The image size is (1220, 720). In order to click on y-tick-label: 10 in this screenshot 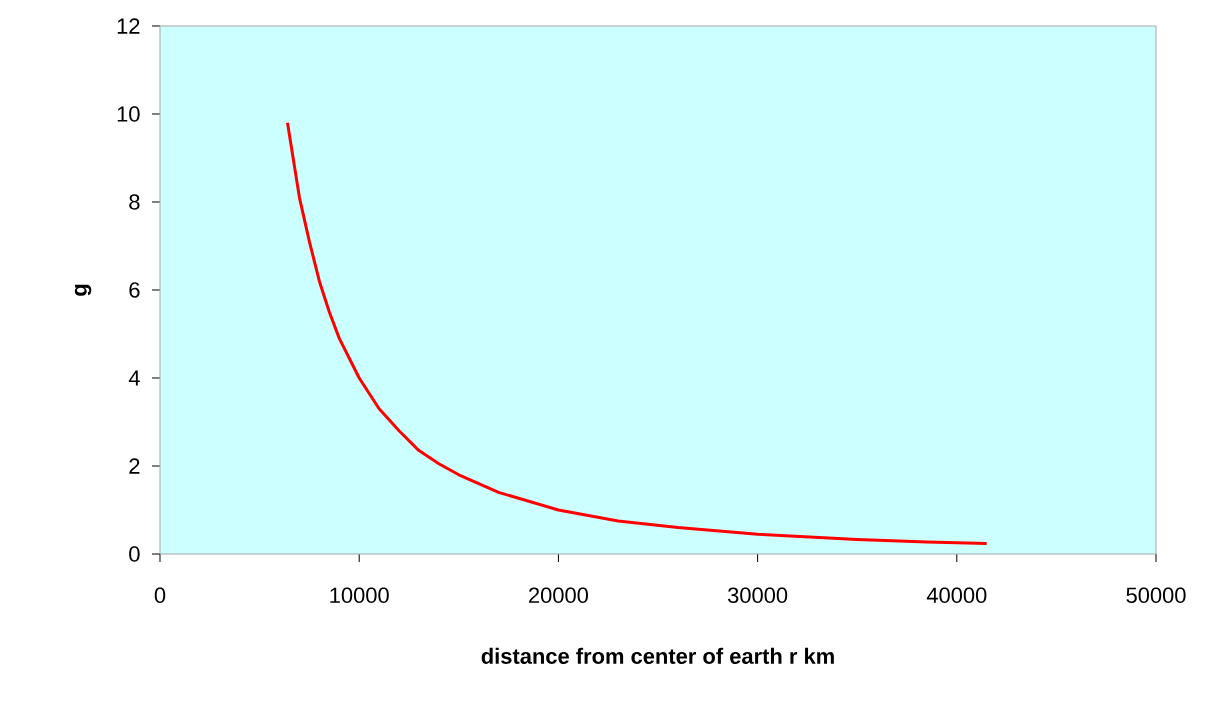, I will do `click(128, 114)`.